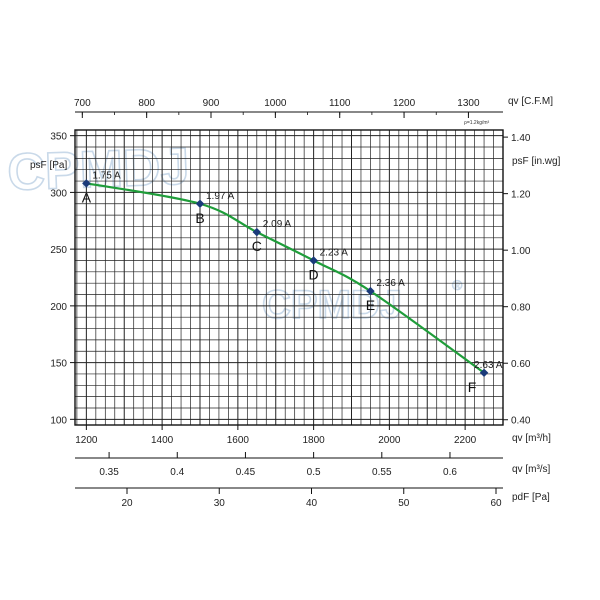 Image resolution: width=600 pixels, height=600 pixels. I want to click on x-tick-label-m3s: 0.55, so click(382, 472).